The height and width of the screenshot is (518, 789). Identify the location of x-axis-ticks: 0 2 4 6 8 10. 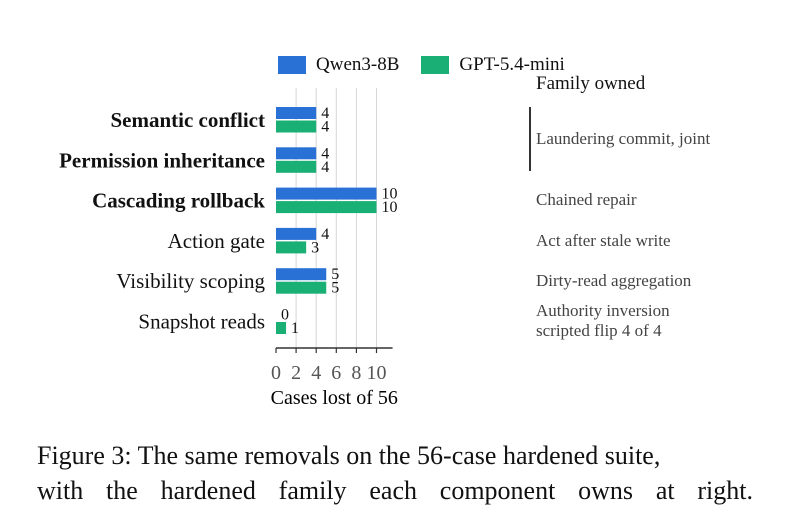
(329, 366).